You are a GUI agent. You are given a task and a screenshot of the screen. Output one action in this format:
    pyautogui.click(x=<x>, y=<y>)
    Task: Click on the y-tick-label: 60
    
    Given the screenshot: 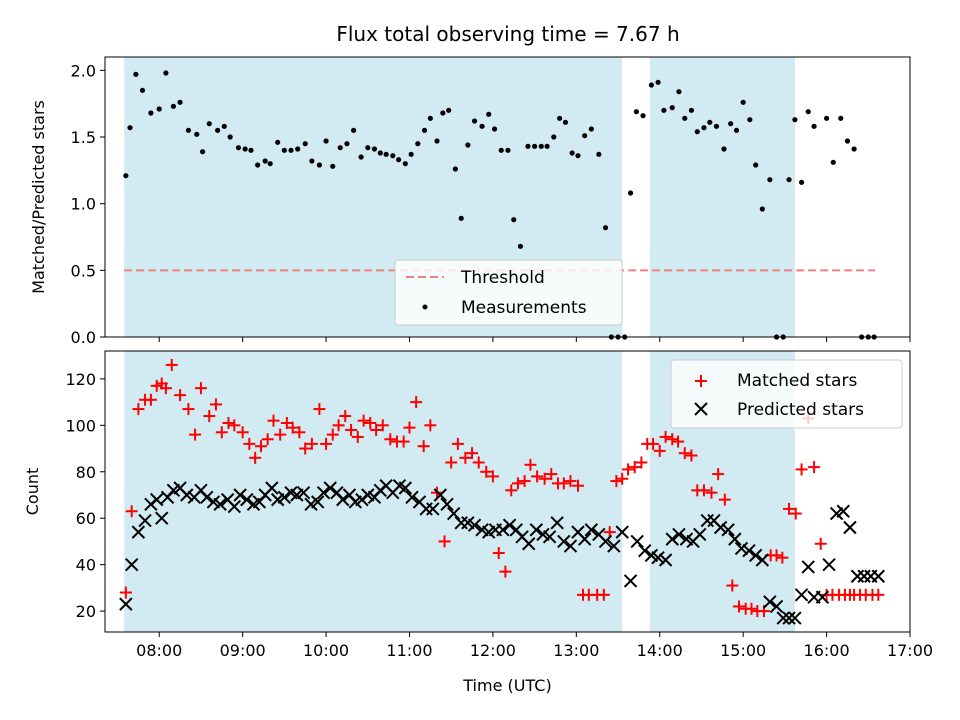 What is the action you would take?
    pyautogui.click(x=86, y=518)
    